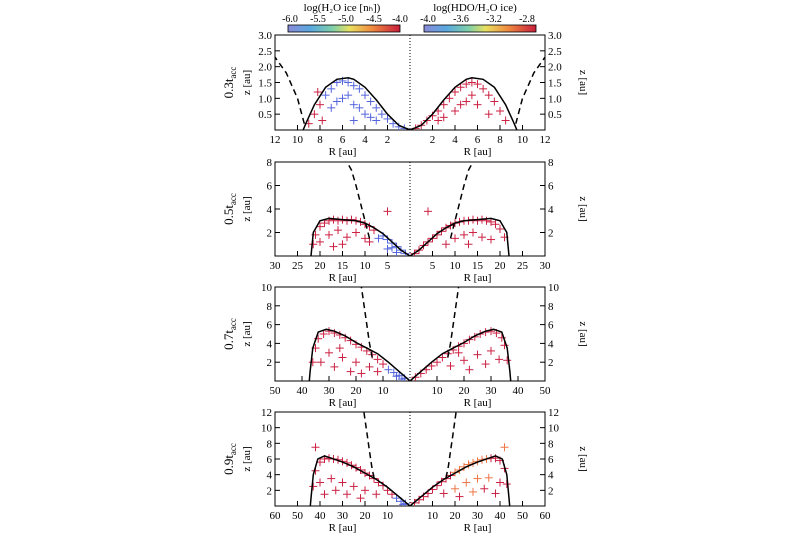 Image resolution: width=800 pixels, height=533 pixels. Describe the element at coordinates (478, 516) in the screenshot. I see `x-tick-label-right: 30` at that location.